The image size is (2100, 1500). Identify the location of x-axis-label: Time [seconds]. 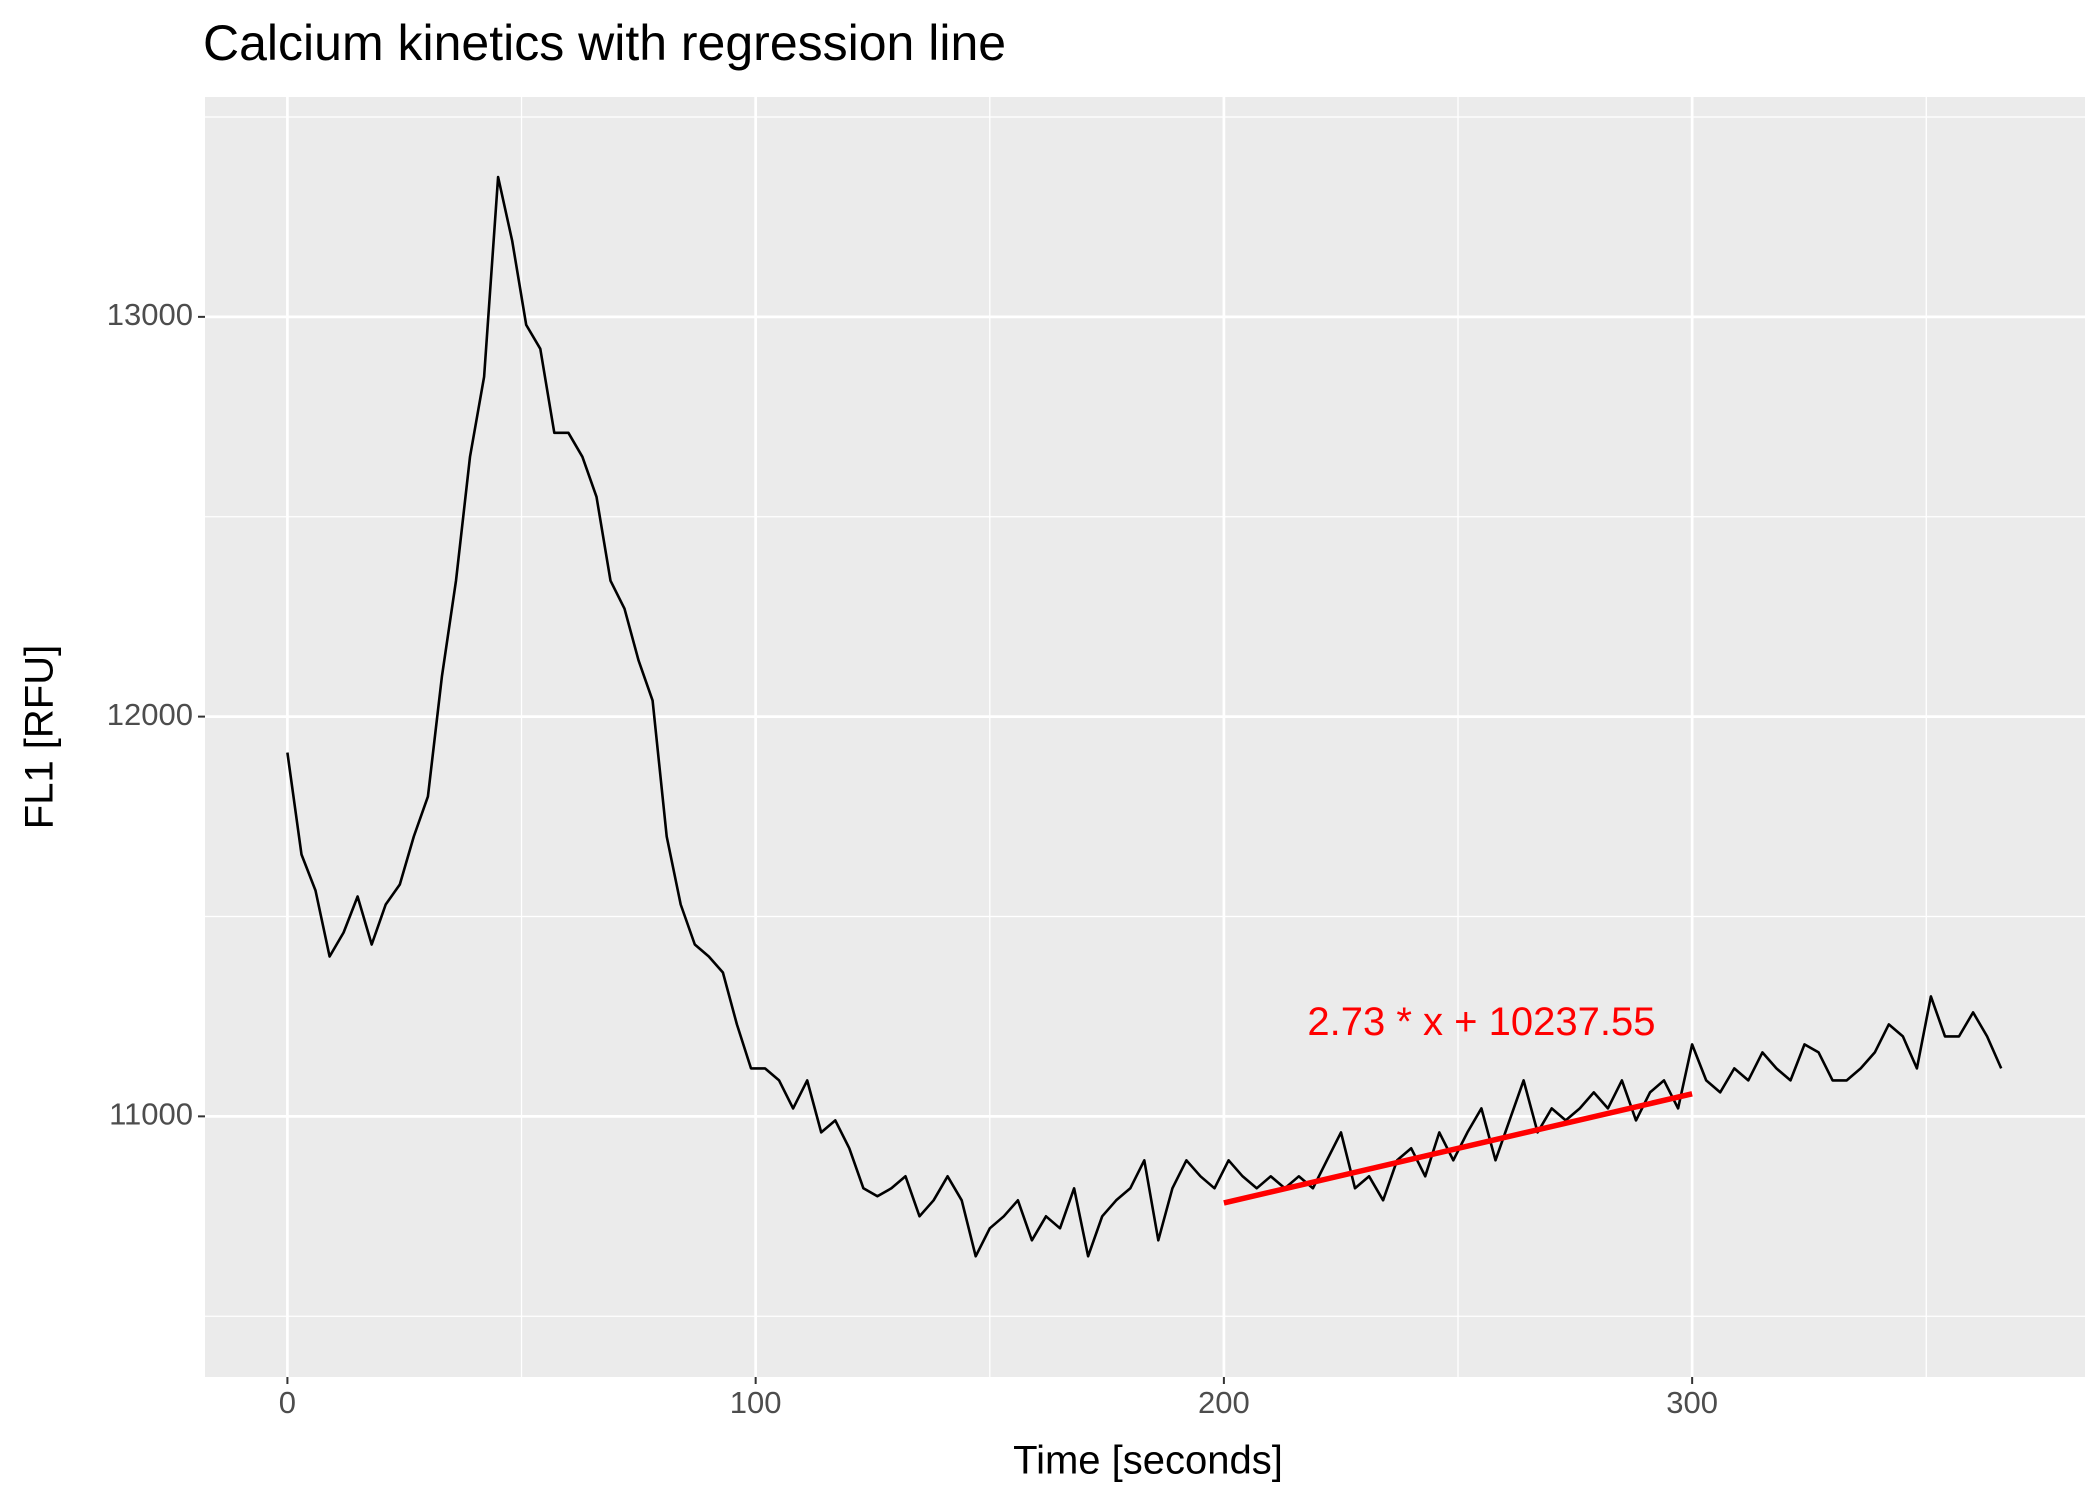
(1148, 1461).